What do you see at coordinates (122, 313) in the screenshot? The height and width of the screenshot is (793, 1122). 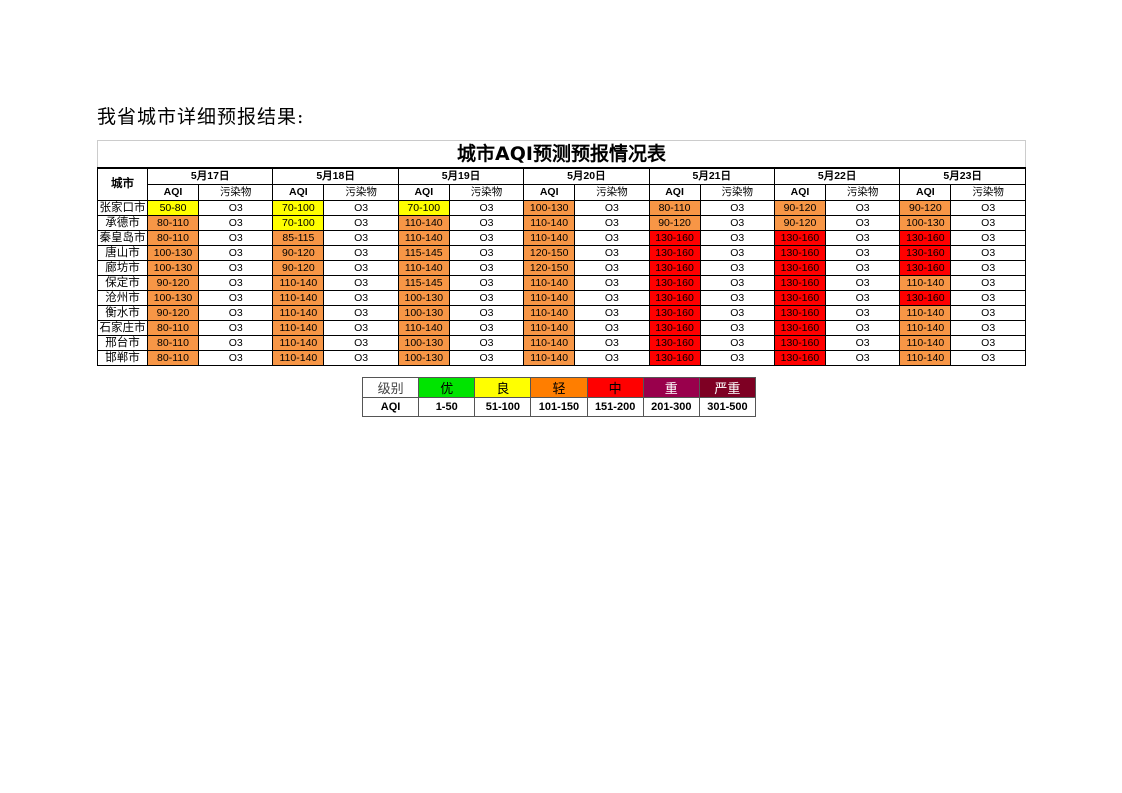 I see `city-name: 衡水市` at bounding box center [122, 313].